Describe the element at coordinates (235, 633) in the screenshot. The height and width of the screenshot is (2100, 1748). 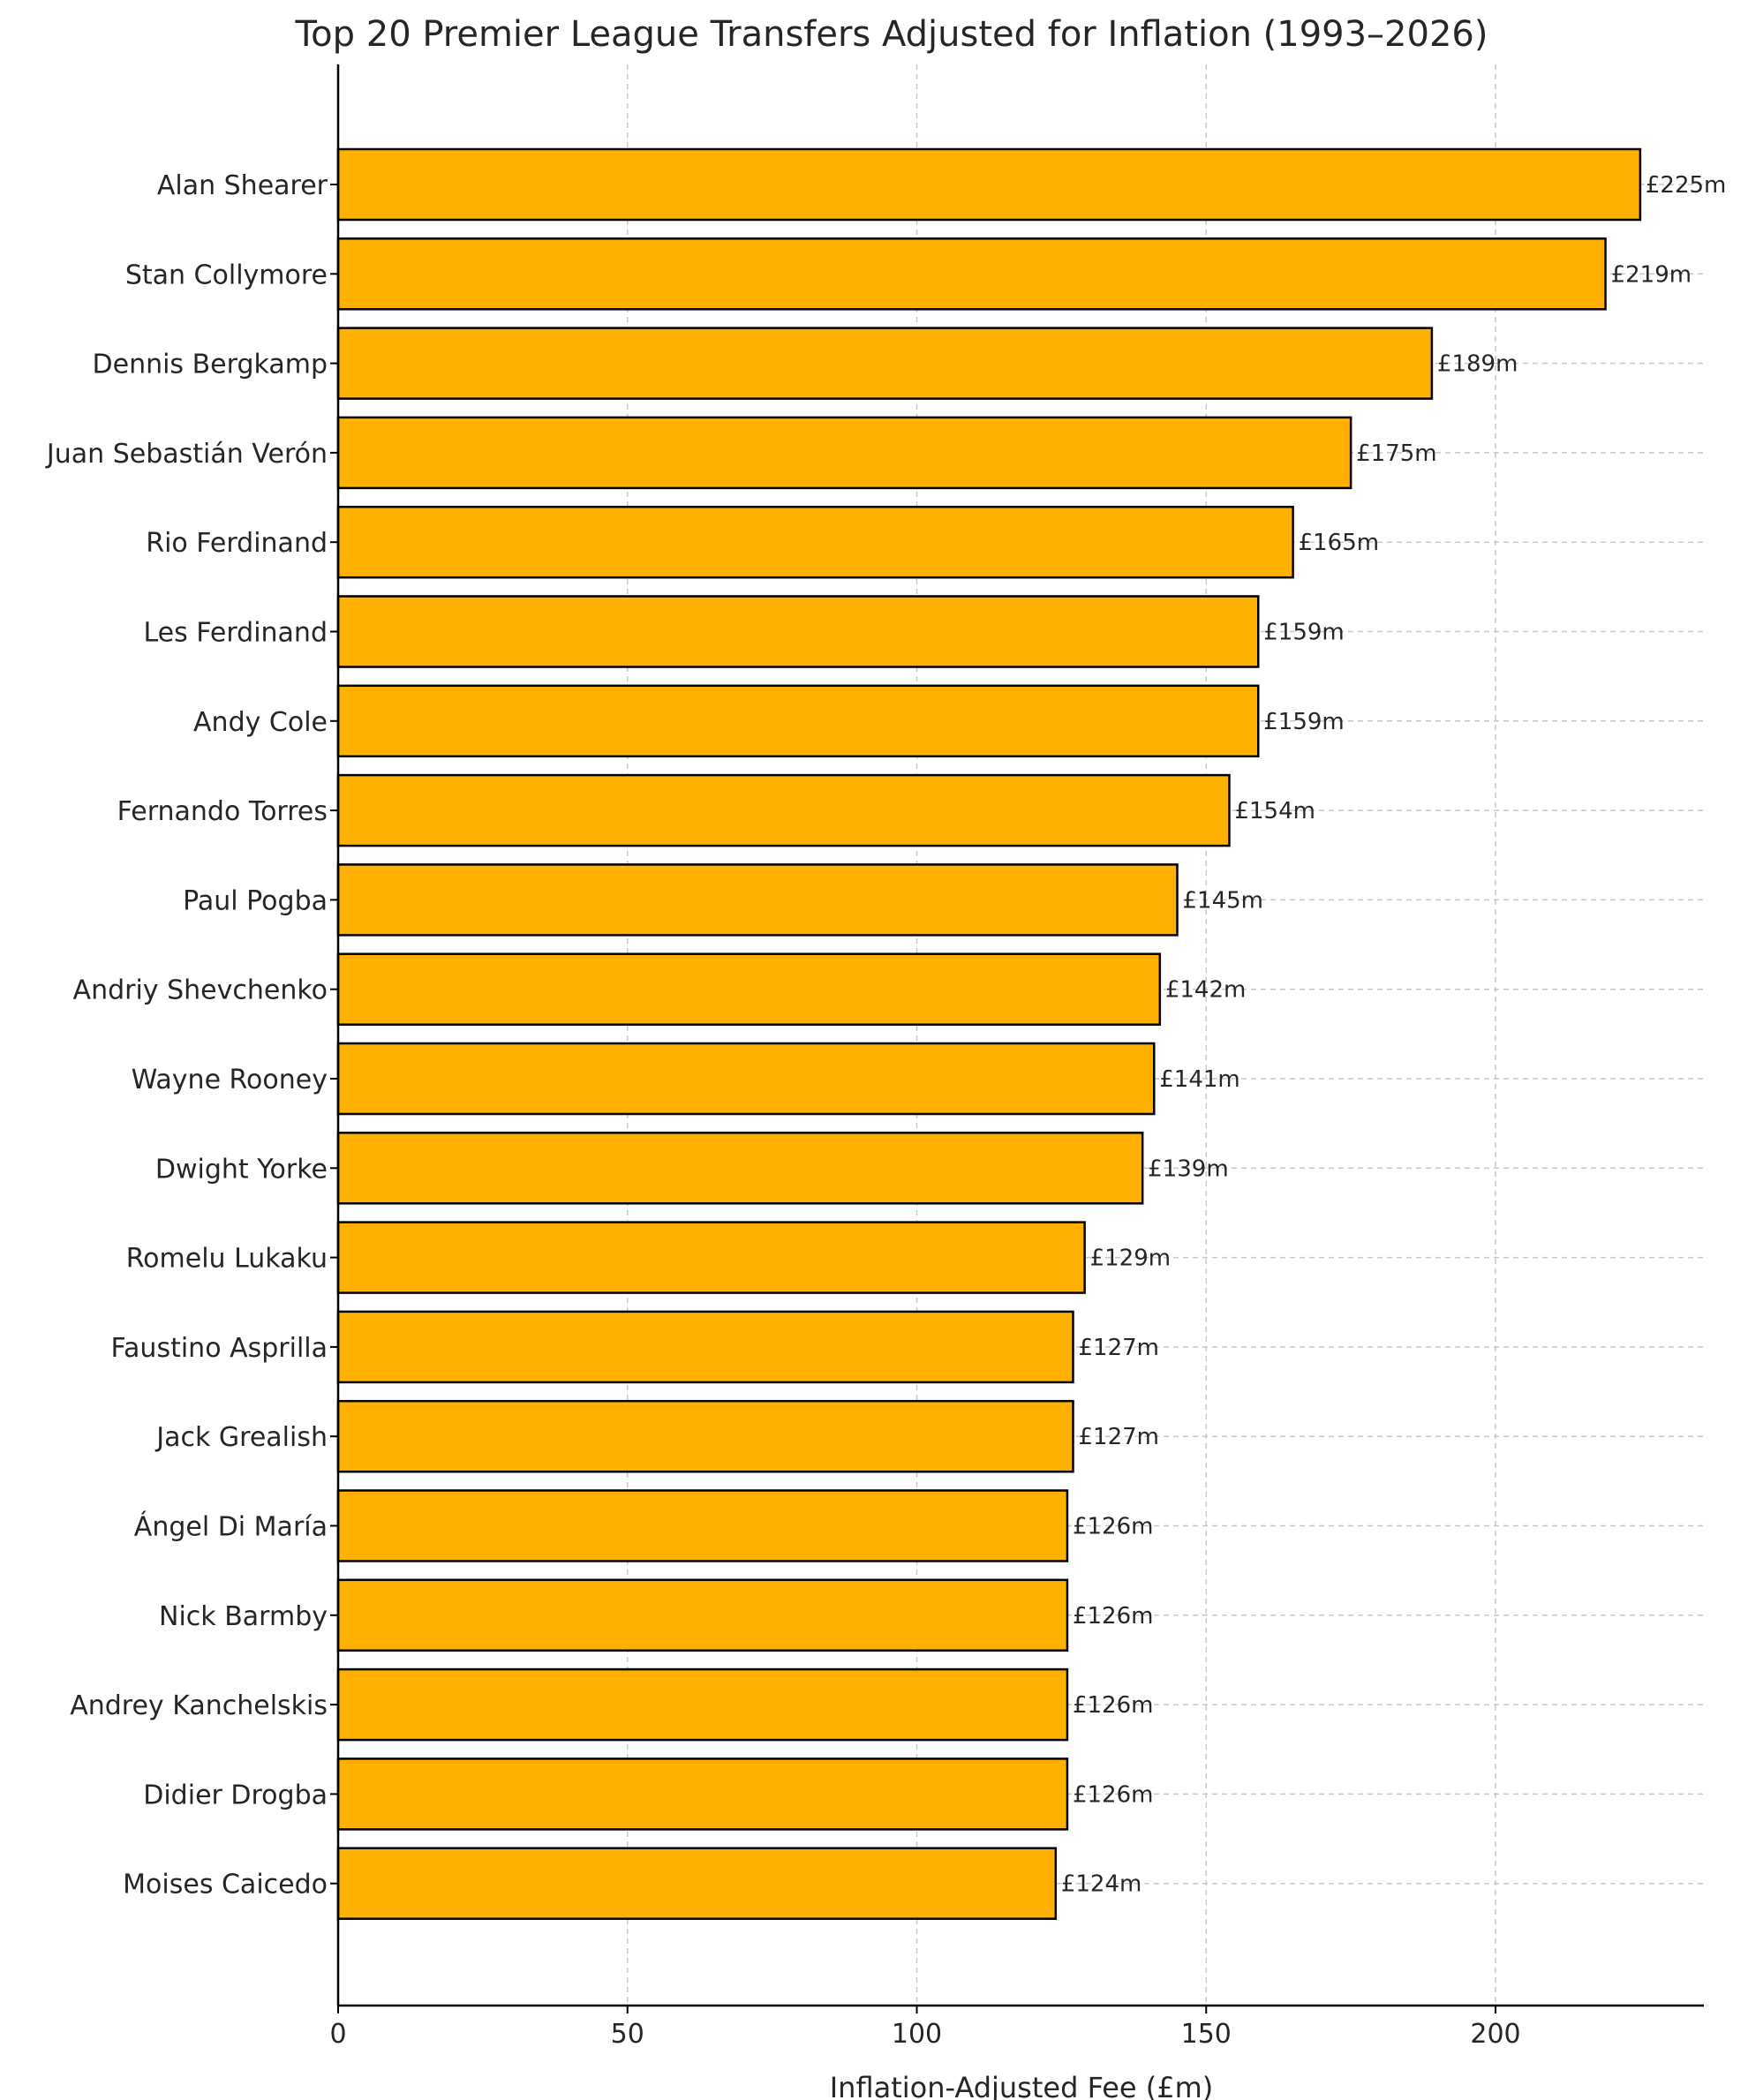
I see `category-label: Les Ferdinand` at that location.